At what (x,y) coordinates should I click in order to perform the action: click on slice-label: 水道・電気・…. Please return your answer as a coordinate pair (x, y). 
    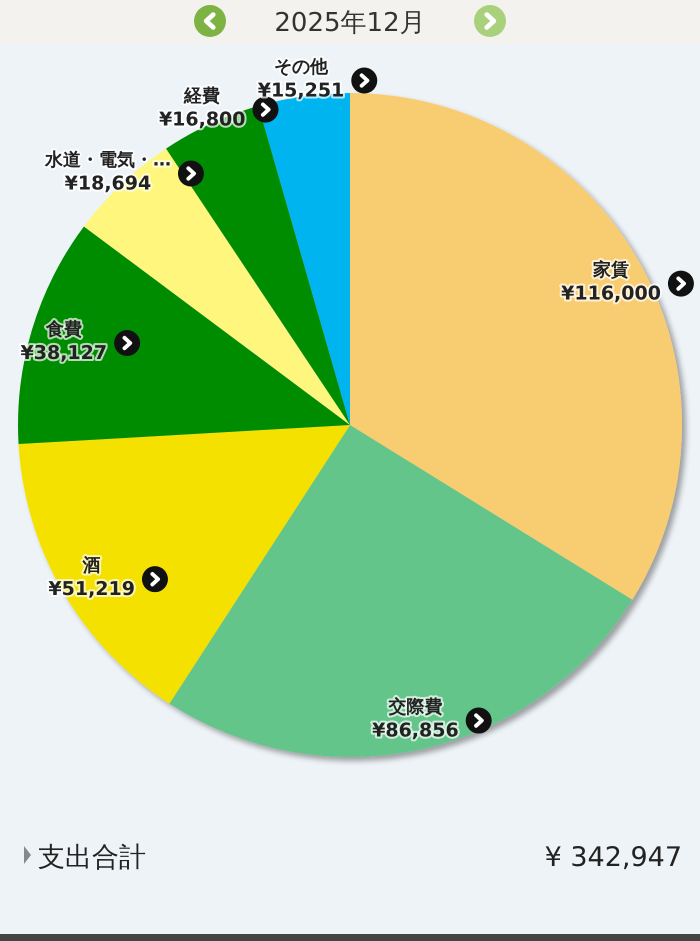
    Looking at the image, I should click on (107, 160).